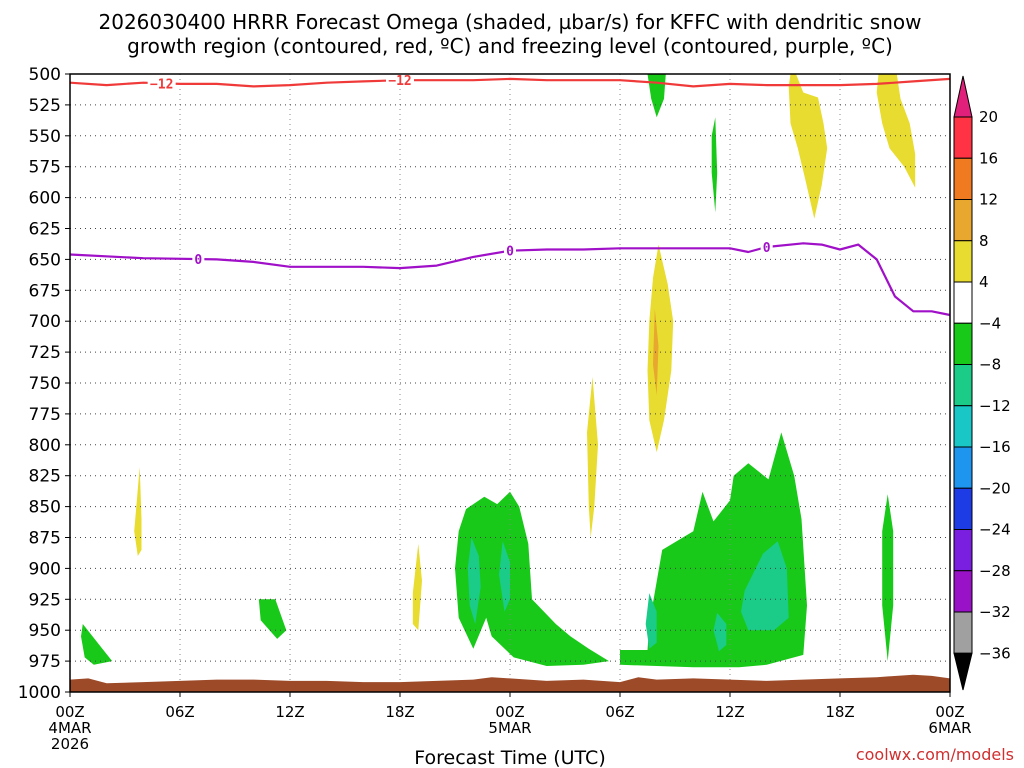  Describe the element at coordinates (45, 600) in the screenshot. I see `y-tick-label-17: 925` at that location.